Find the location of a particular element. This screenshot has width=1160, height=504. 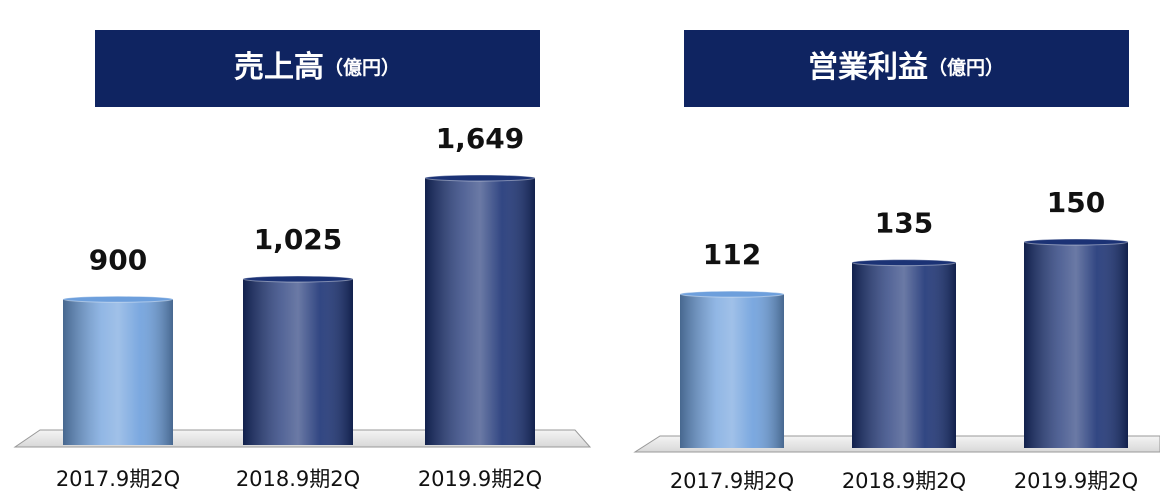

chart-title: 営業利益（億円） is located at coordinates (906, 67).